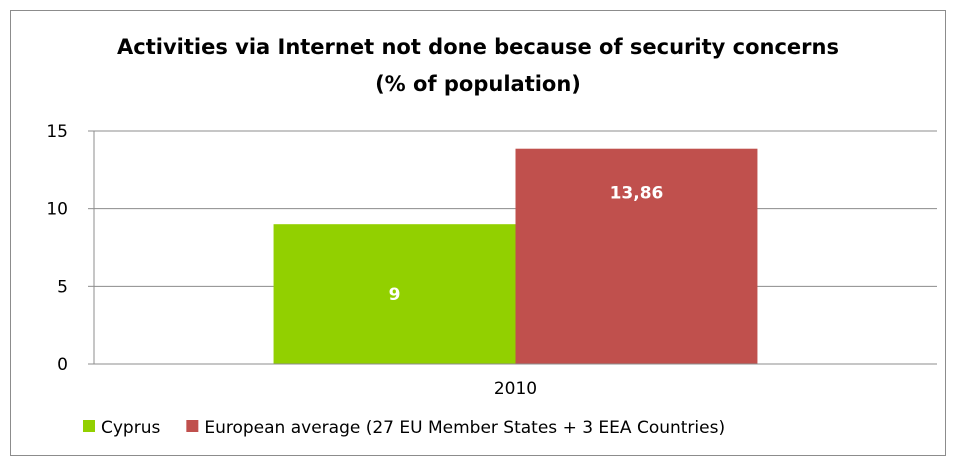 This screenshot has height=466, width=958. Describe the element at coordinates (70, 248) in the screenshot. I see `y-axis: 0 5 10 15` at that location.